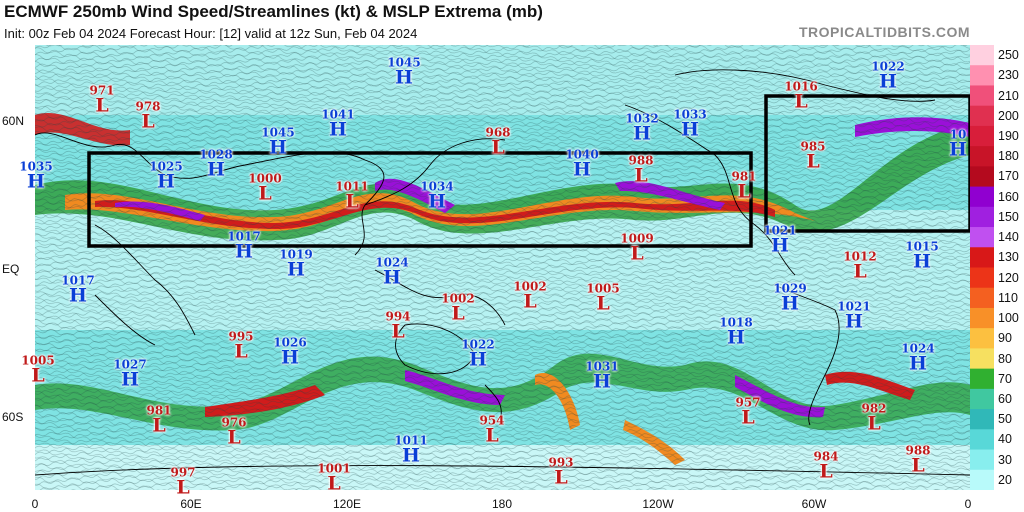 This screenshot has width=1024, height=512. I want to click on pressure-value: 984, so click(826, 456).